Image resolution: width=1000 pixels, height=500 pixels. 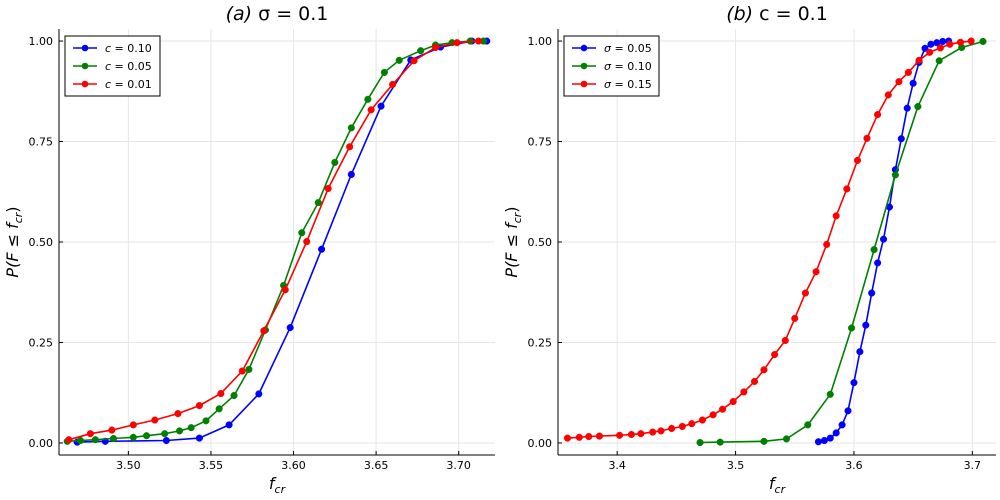 I want to click on y-tick-label: 0.25, so click(x=41, y=342).